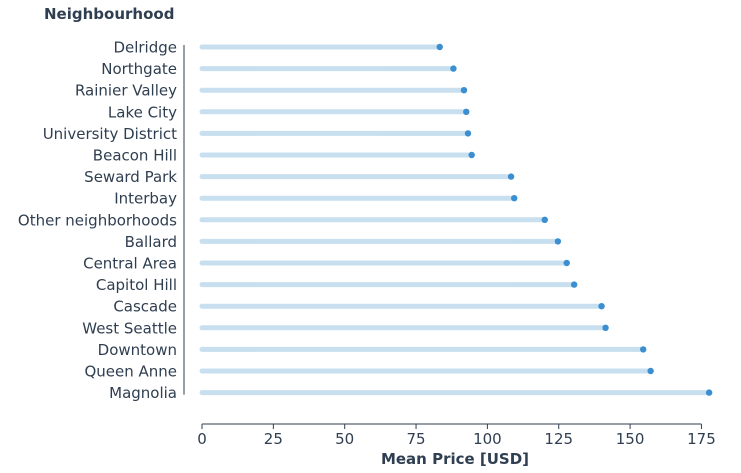 This screenshot has width=741, height=473. What do you see at coordinates (130, 264) in the screenshot?
I see `category-label: Central Area` at bounding box center [130, 264].